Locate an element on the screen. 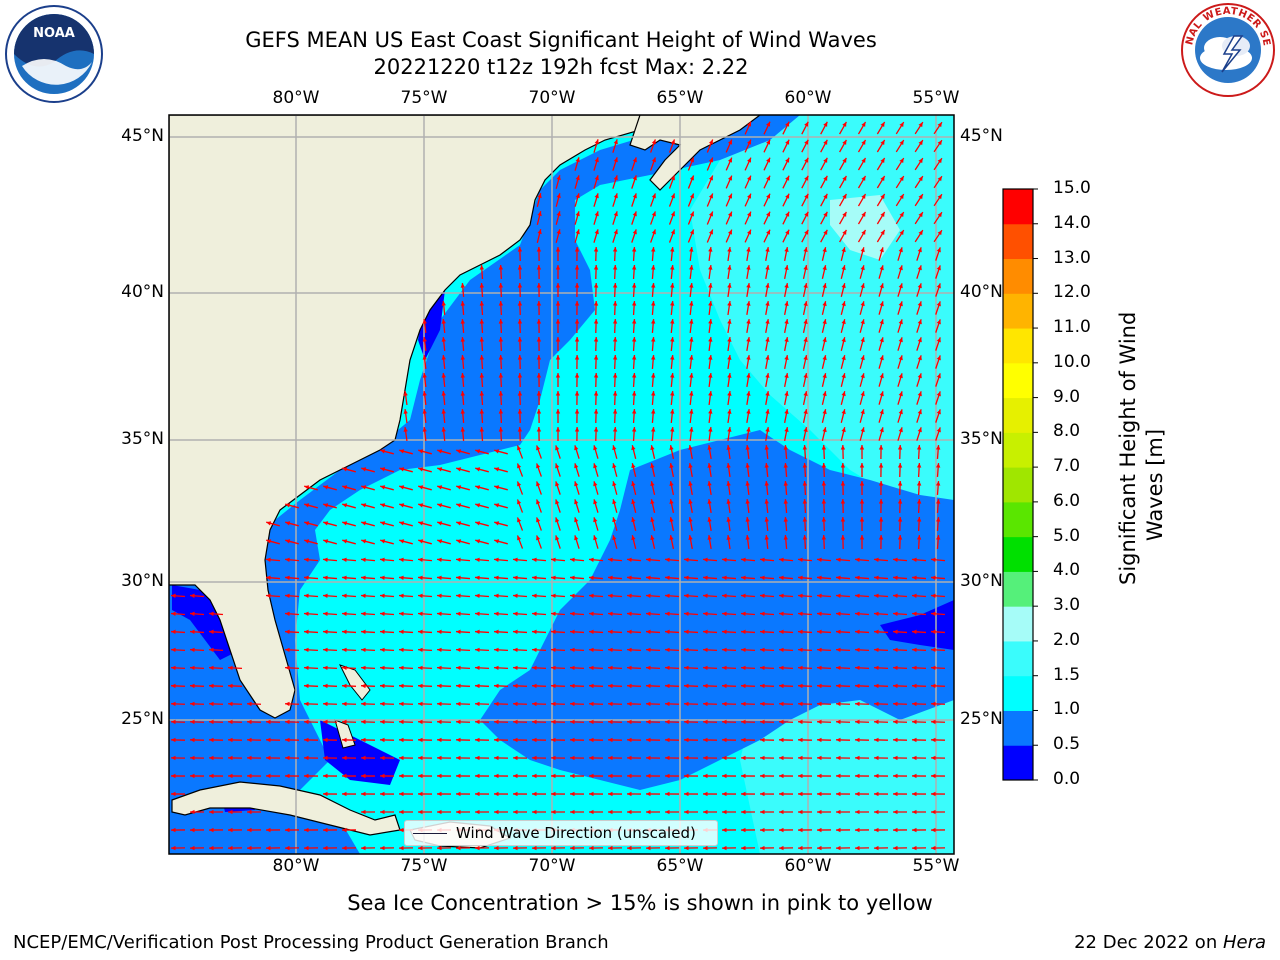 The height and width of the screenshot is (960, 1280). colorbar-tick-label: 10.0 is located at coordinates (1072, 361).